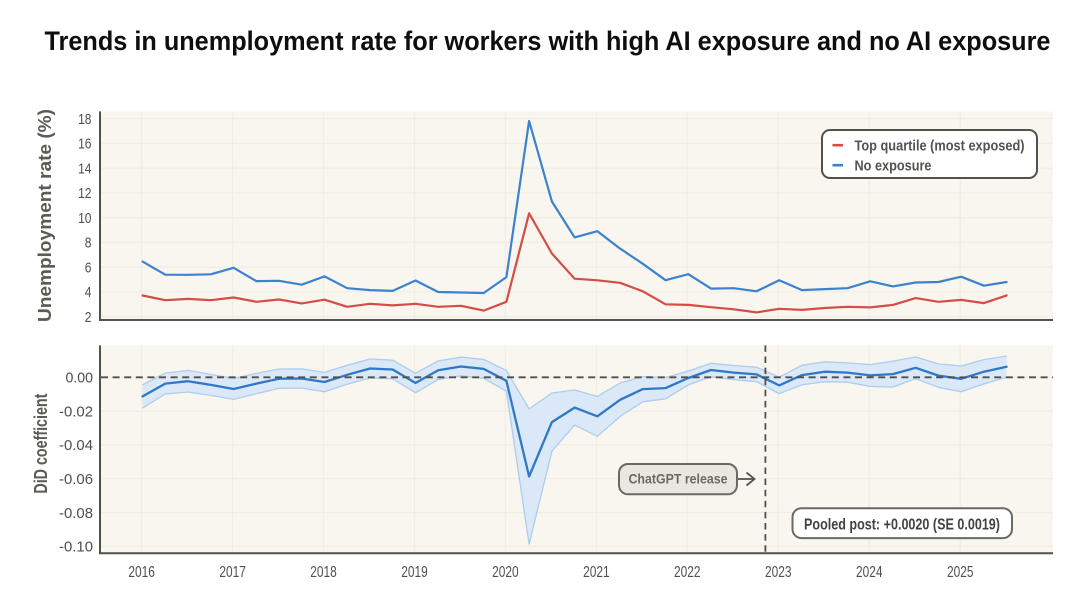 The height and width of the screenshot is (608, 1077). What do you see at coordinates (84, 193) in the screenshot?
I see `svg-text: 12` at bounding box center [84, 193].